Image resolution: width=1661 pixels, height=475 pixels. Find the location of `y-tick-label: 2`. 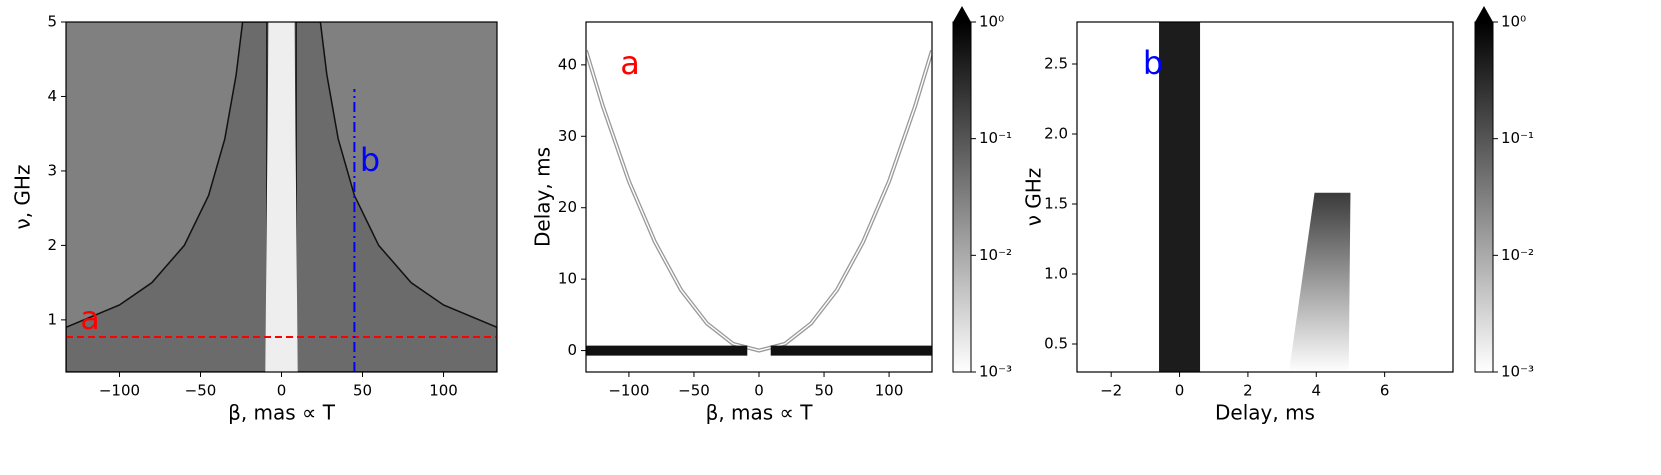

y-tick-label: 2 is located at coordinates (52, 245).